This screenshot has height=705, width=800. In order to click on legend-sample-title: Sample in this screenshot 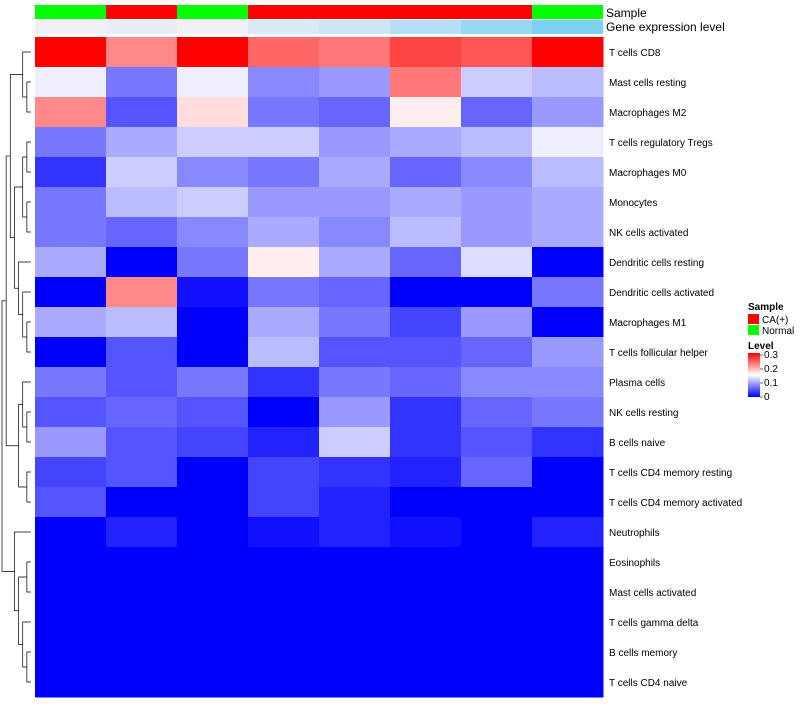, I will do `click(766, 307)`.